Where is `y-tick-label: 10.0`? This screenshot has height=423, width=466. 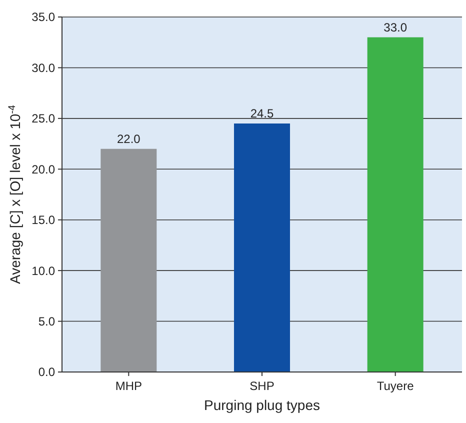
y-tick-label: 10.0 is located at coordinates (44, 271).